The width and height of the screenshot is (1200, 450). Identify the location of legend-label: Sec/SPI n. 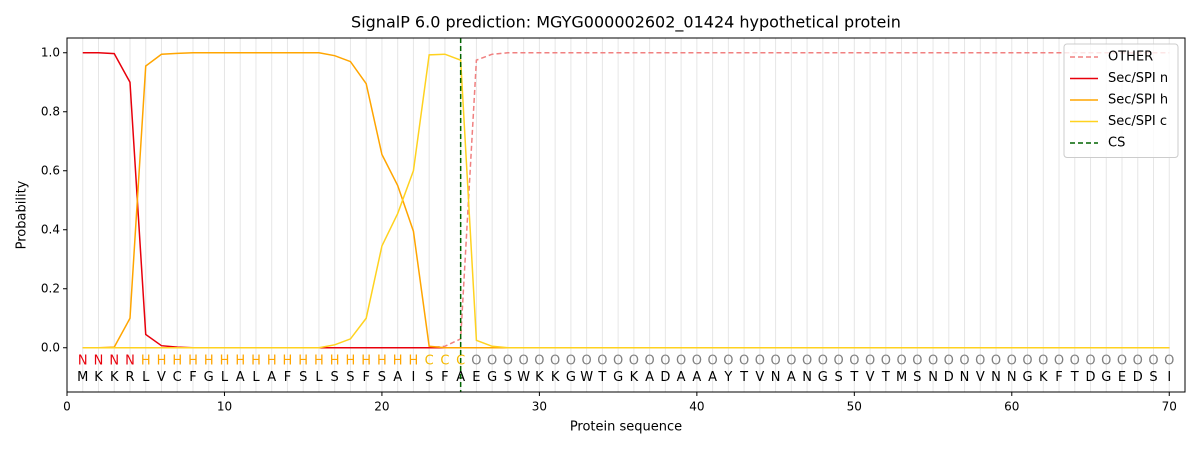
(1138, 78).